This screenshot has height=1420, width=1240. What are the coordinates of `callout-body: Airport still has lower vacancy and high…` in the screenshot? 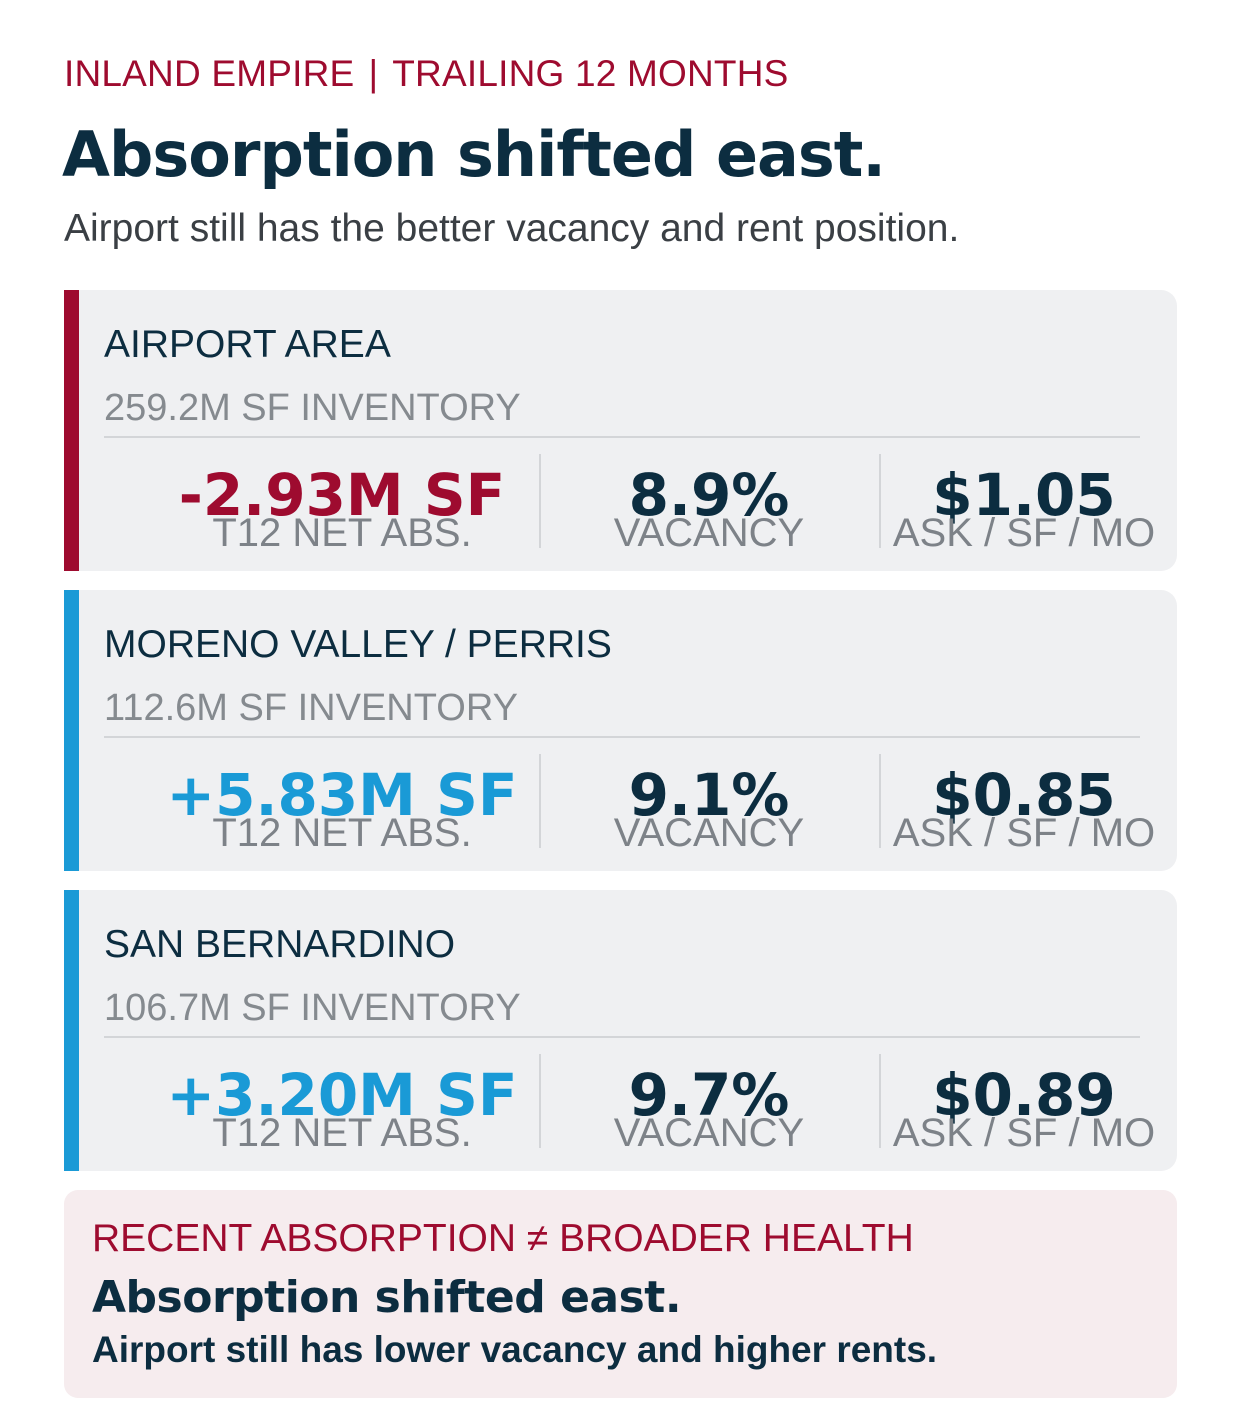 It's located at (515, 1349).